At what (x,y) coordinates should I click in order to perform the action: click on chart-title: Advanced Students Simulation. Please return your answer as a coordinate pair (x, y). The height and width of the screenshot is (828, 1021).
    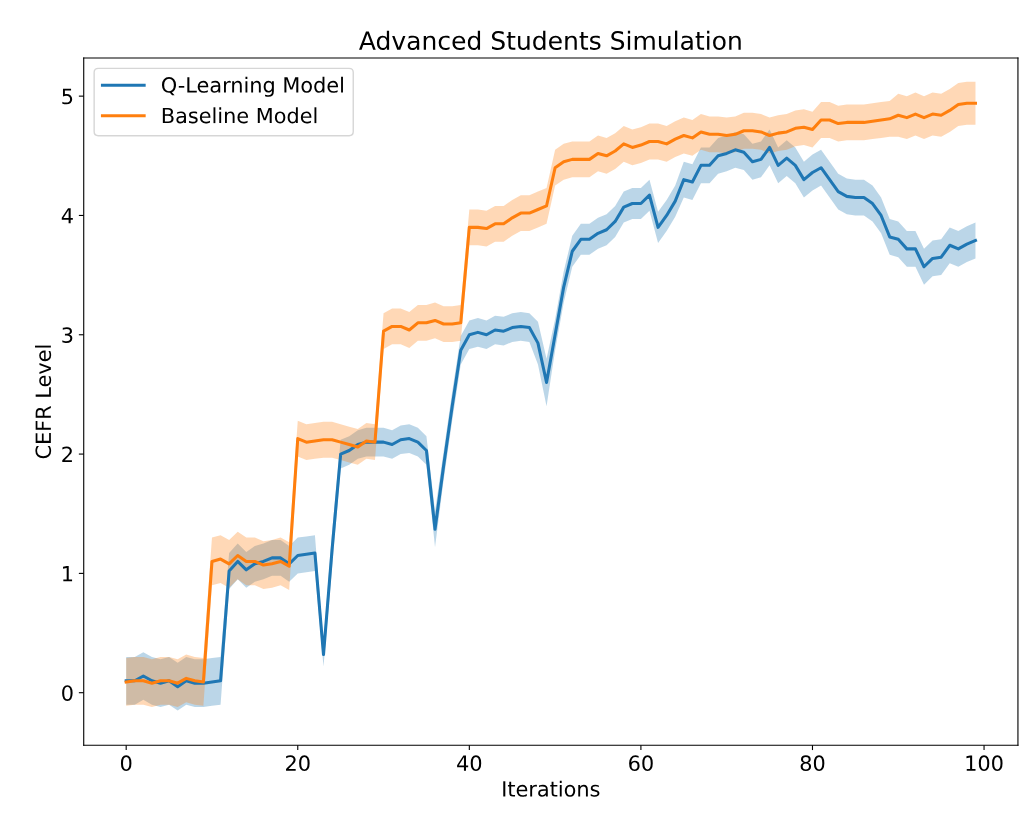
    Looking at the image, I should click on (550, 40).